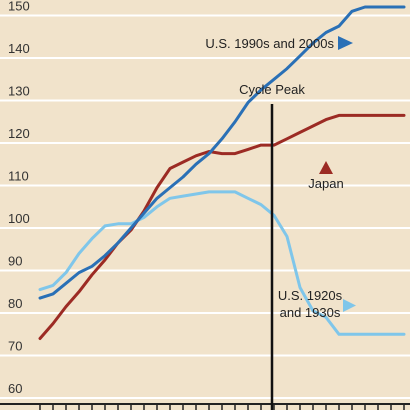  What do you see at coordinates (19, 7) in the screenshot?
I see `y-tick-150: 150` at bounding box center [19, 7].